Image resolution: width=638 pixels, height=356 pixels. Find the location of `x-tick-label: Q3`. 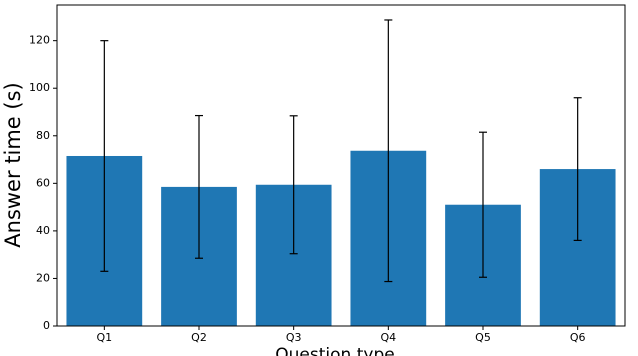

x-tick-label: Q3 is located at coordinates (294, 337).